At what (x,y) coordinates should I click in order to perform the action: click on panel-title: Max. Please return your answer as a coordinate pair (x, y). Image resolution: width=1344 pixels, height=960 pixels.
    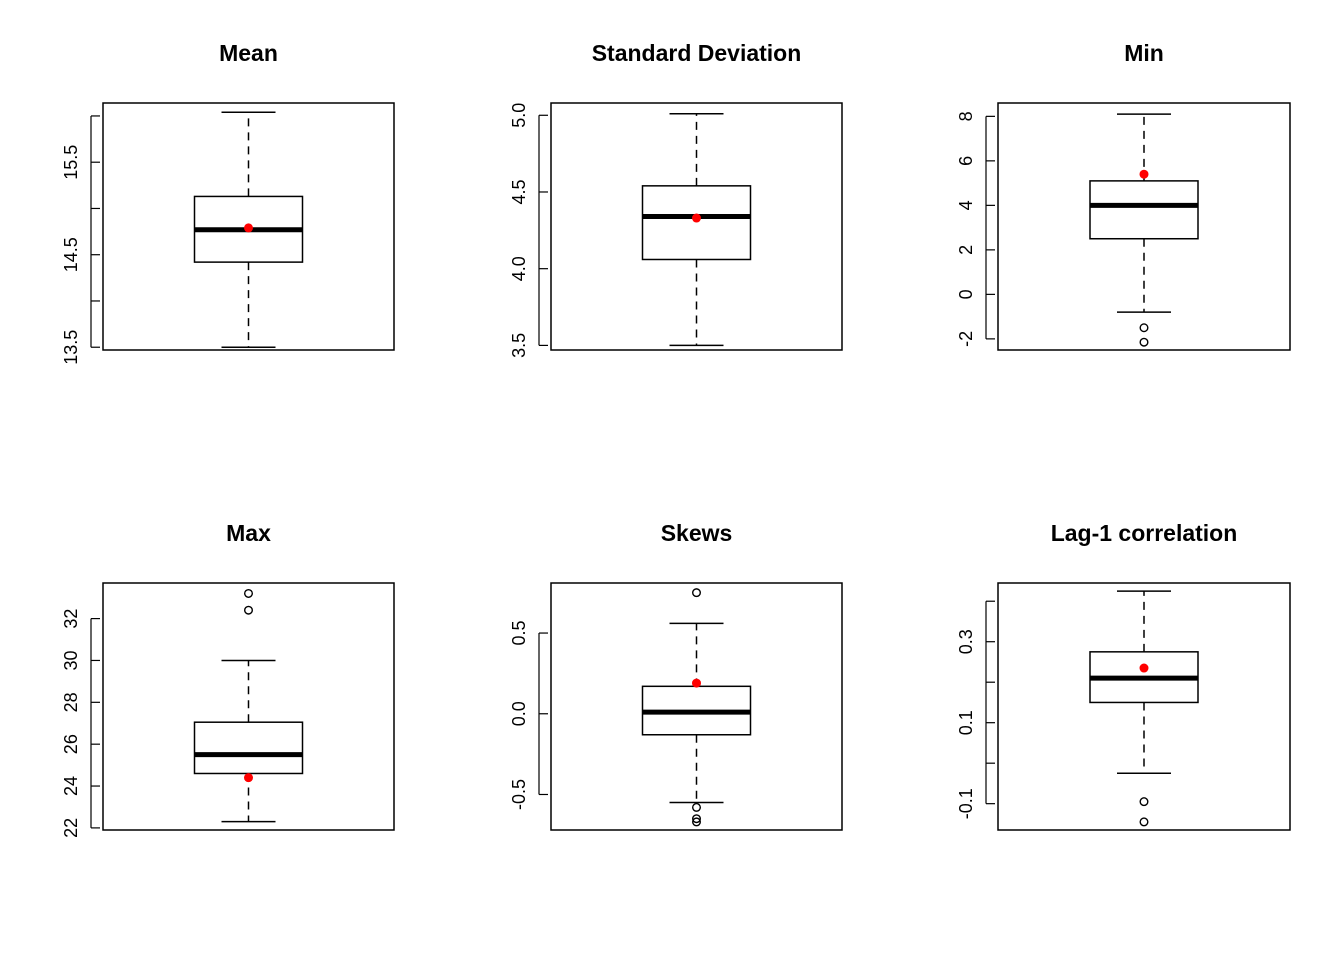
    Looking at the image, I should click on (248, 533).